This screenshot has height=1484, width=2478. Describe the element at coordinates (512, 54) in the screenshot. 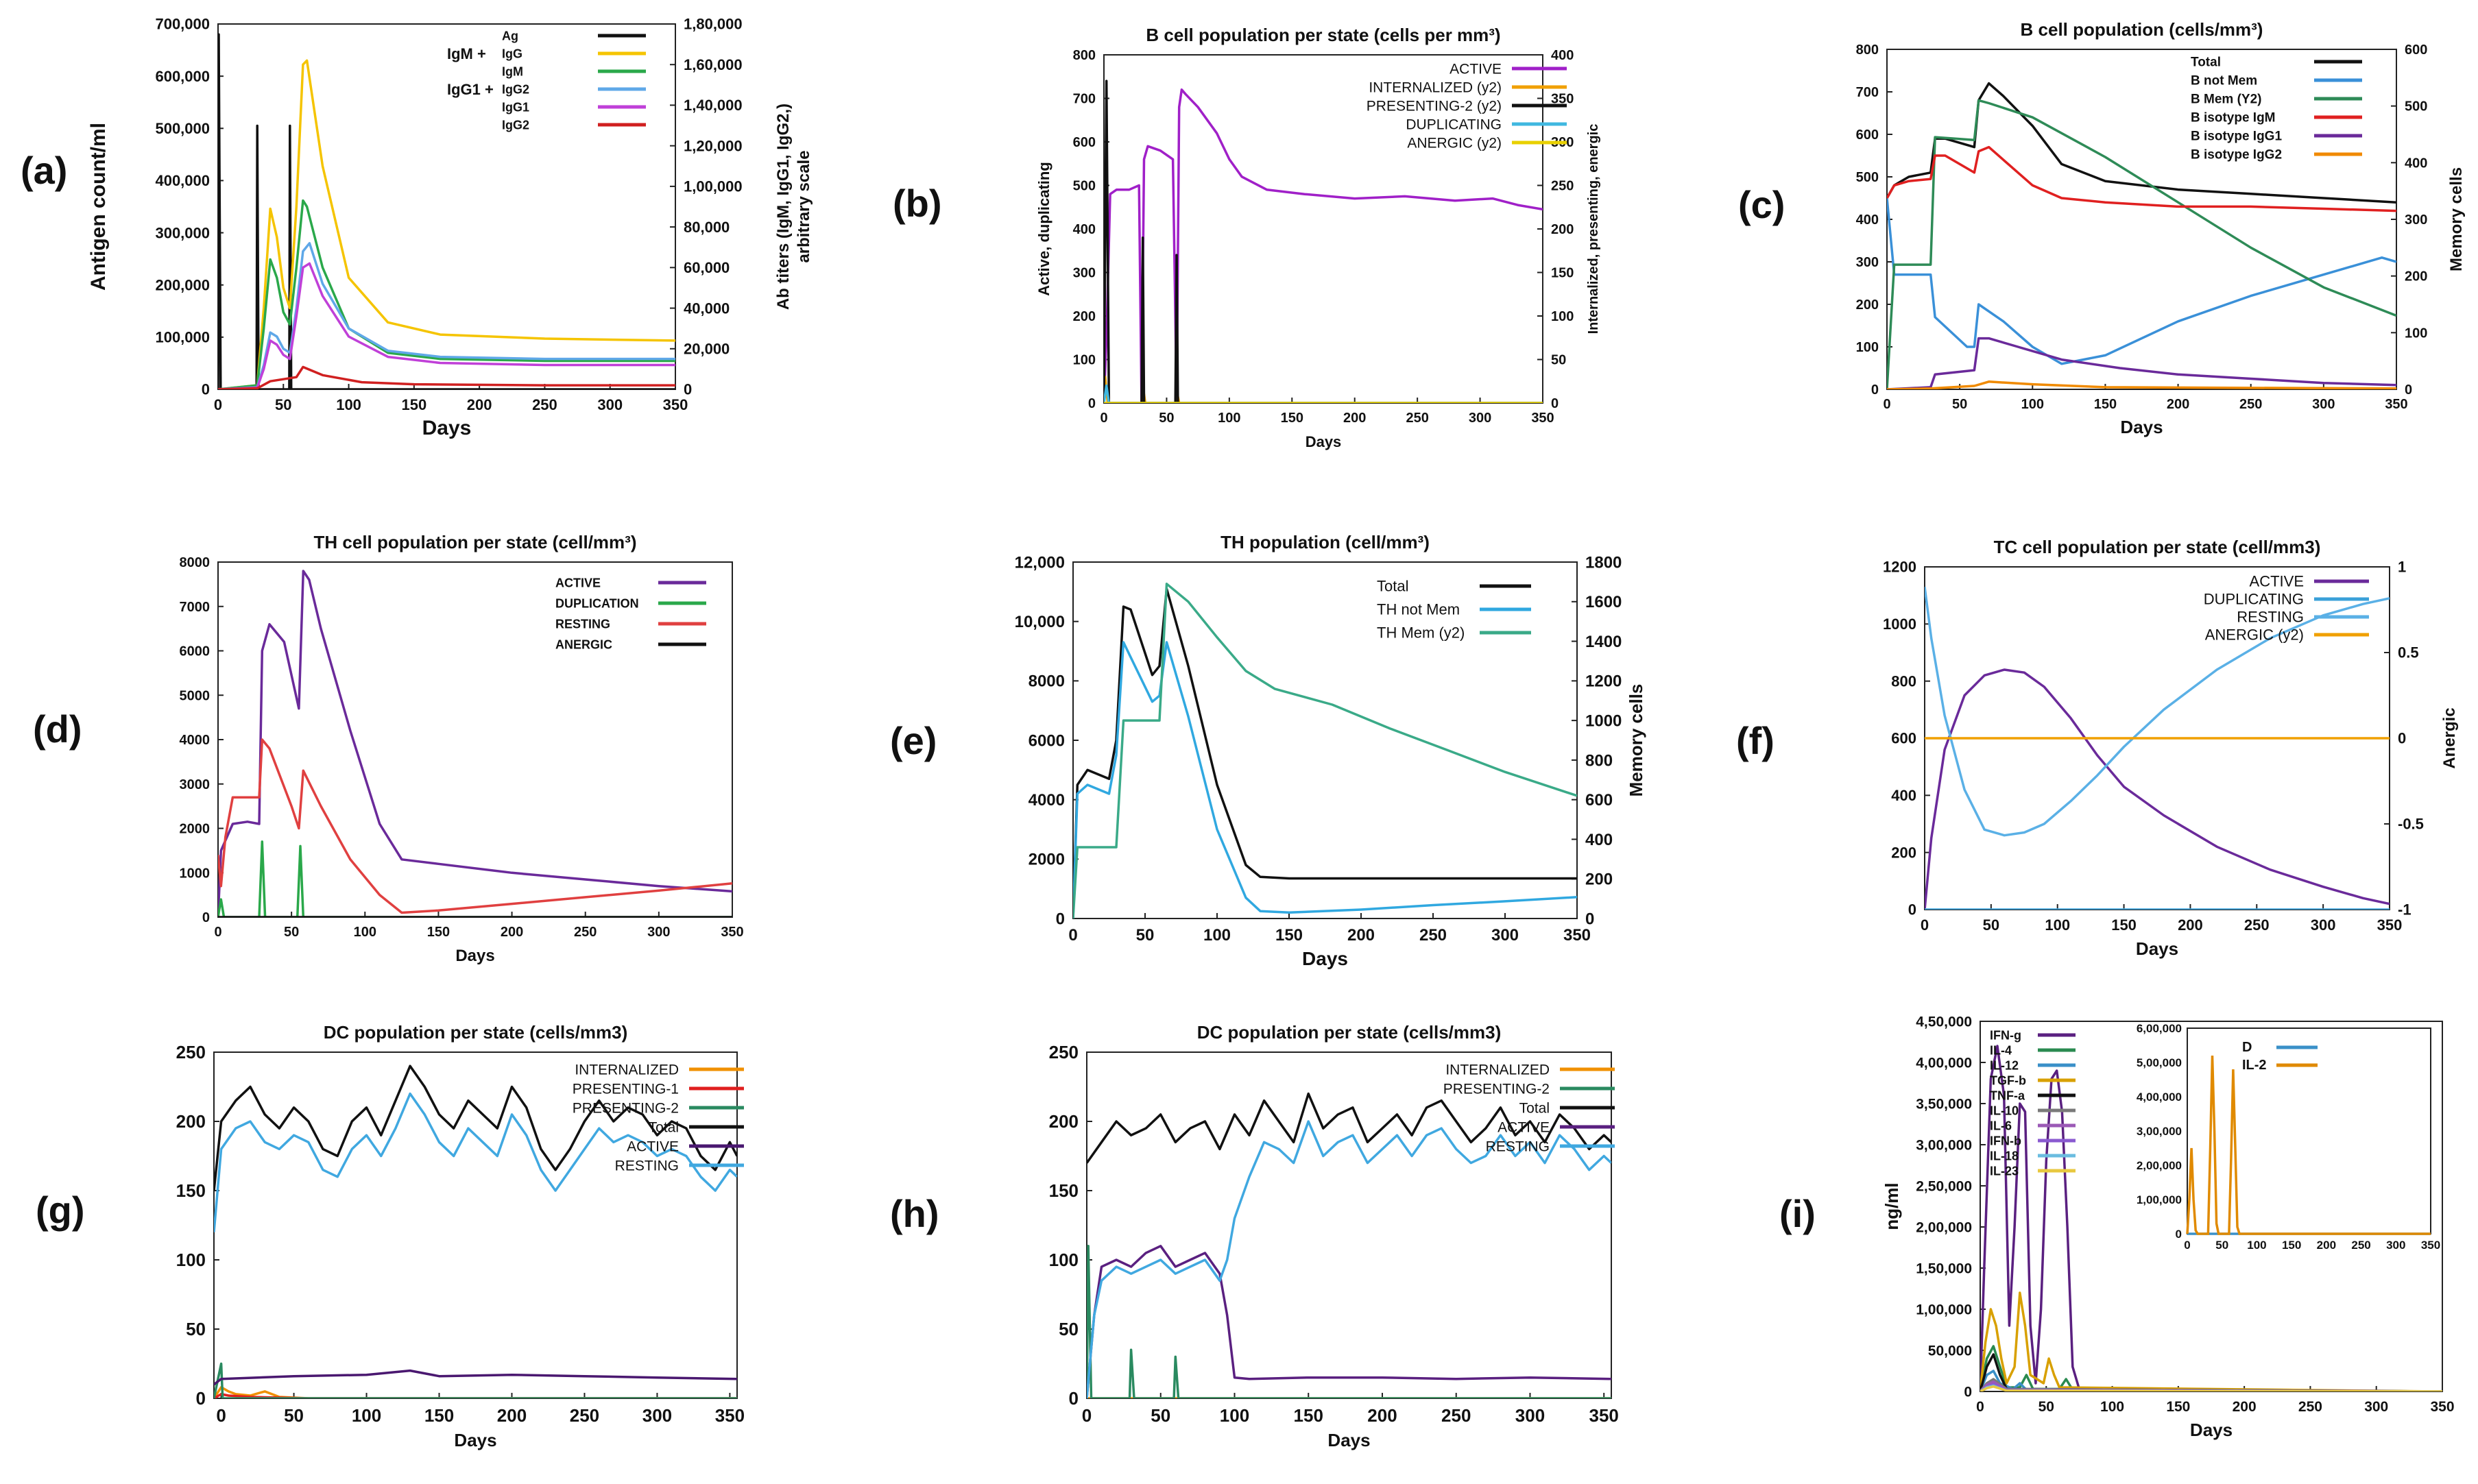

I see `legend-label: IgG` at that location.